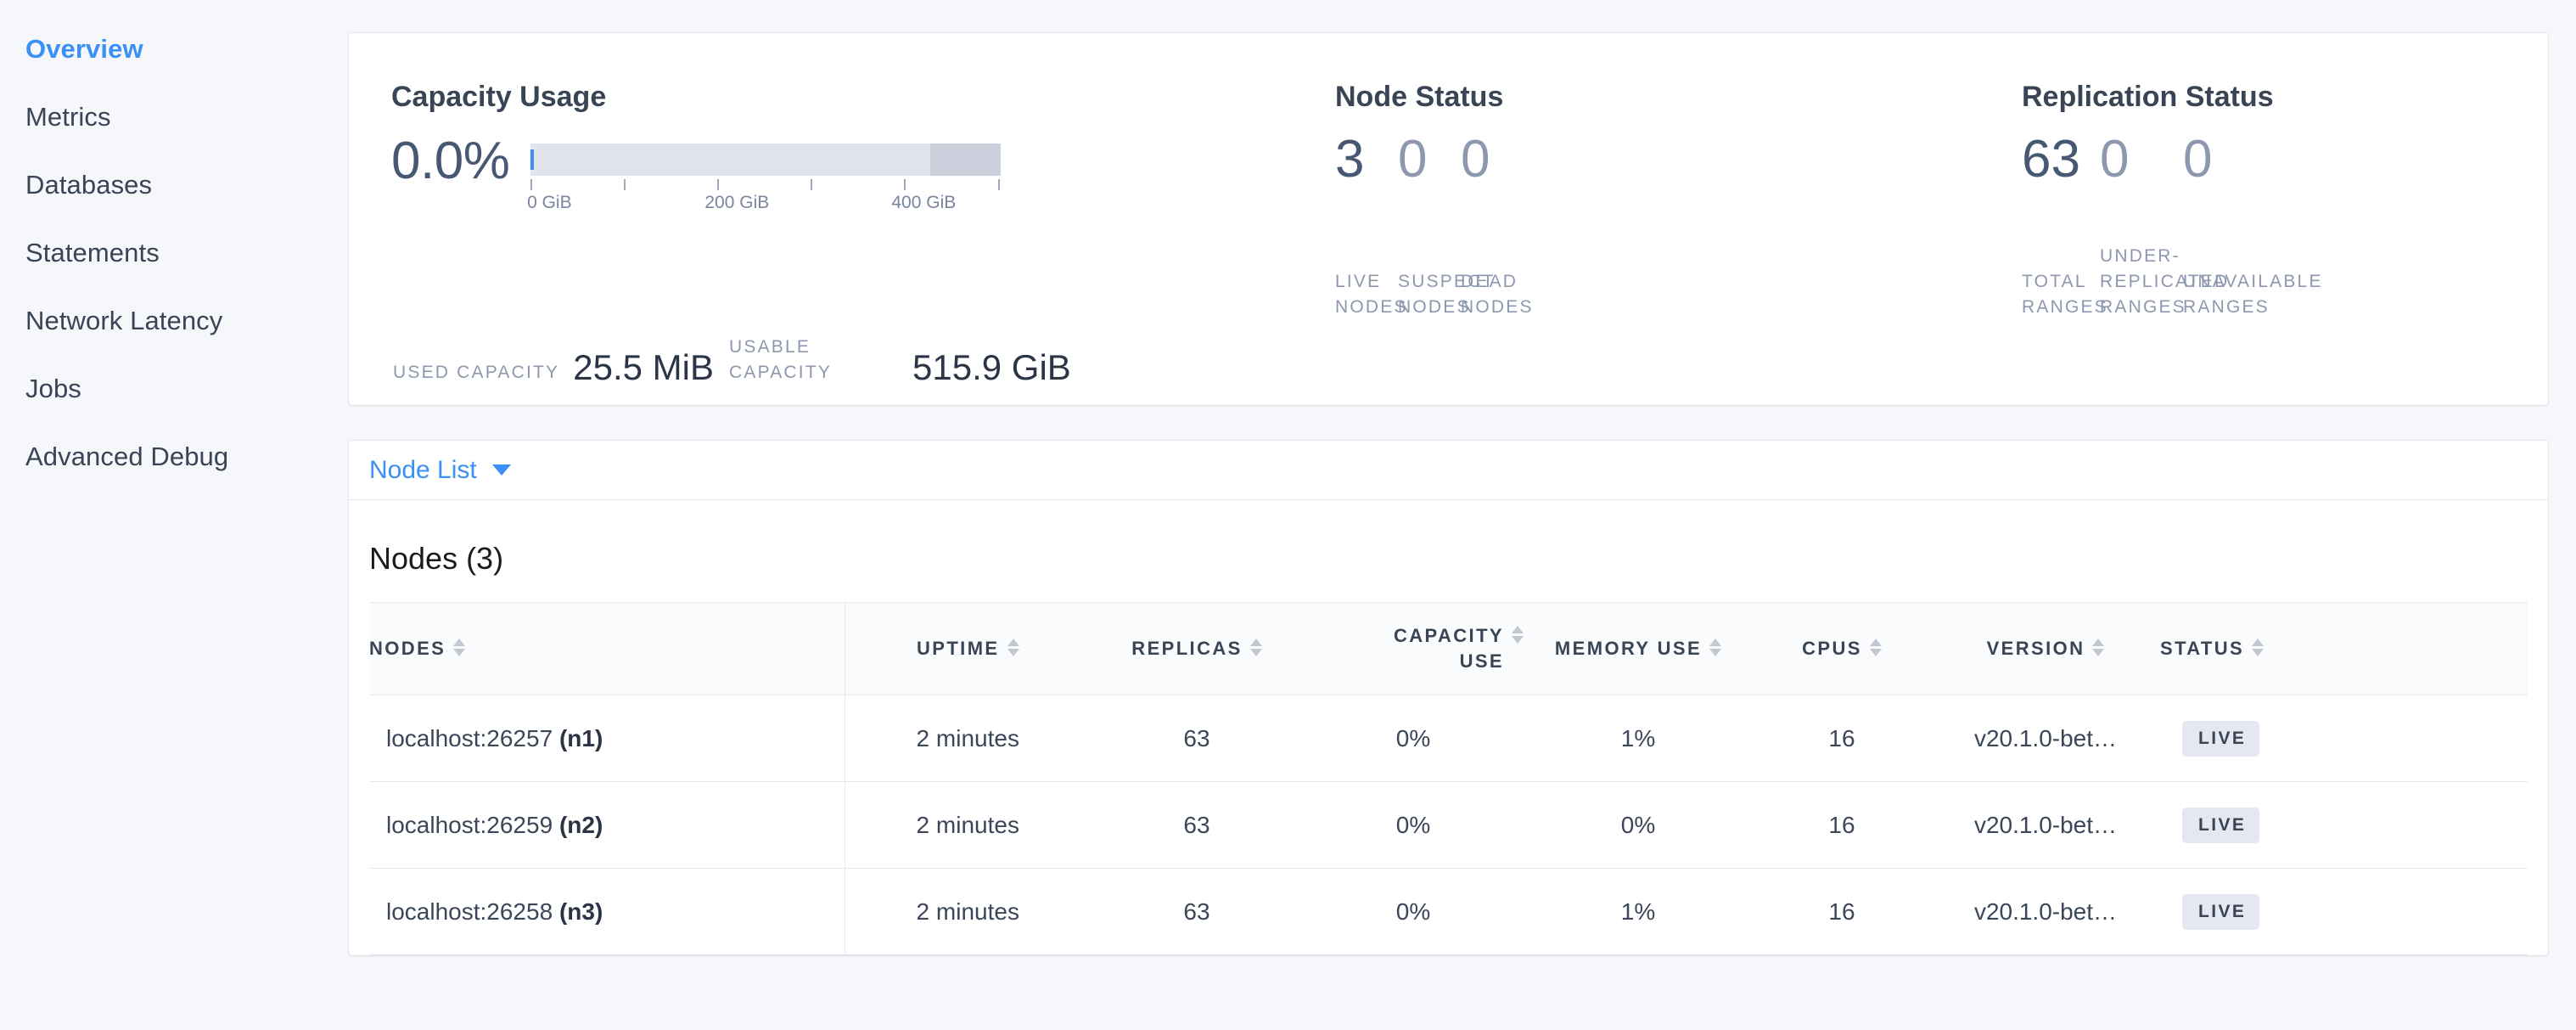  I want to click on column-header-version: Version, so click(2045, 648).